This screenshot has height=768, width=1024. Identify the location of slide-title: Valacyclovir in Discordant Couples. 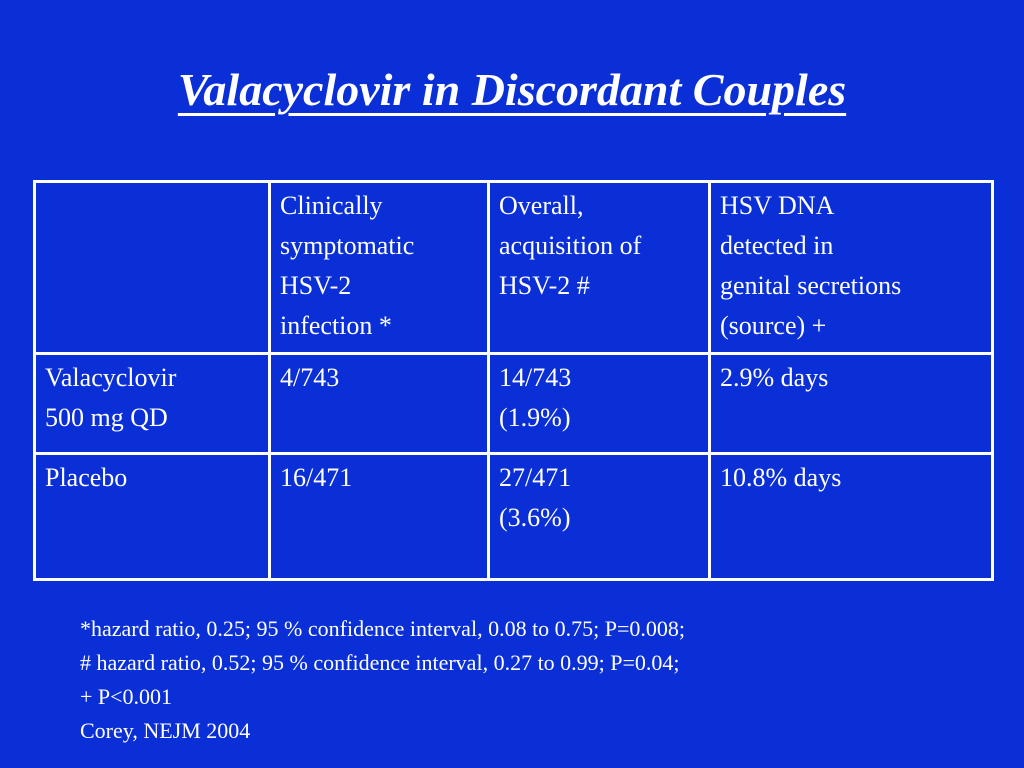
(512, 89).